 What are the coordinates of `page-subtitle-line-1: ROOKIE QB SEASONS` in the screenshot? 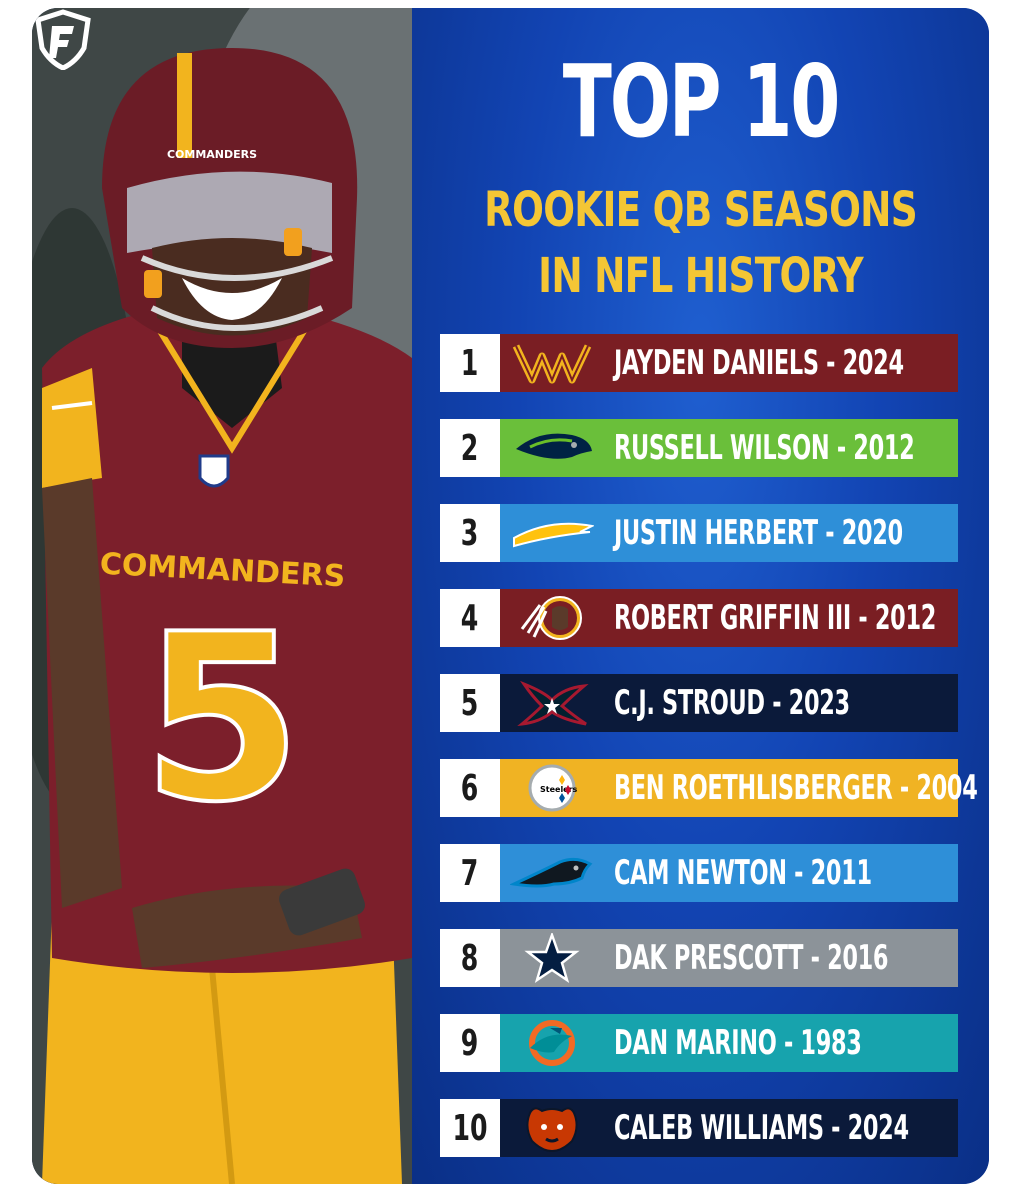 It's located at (701, 210).